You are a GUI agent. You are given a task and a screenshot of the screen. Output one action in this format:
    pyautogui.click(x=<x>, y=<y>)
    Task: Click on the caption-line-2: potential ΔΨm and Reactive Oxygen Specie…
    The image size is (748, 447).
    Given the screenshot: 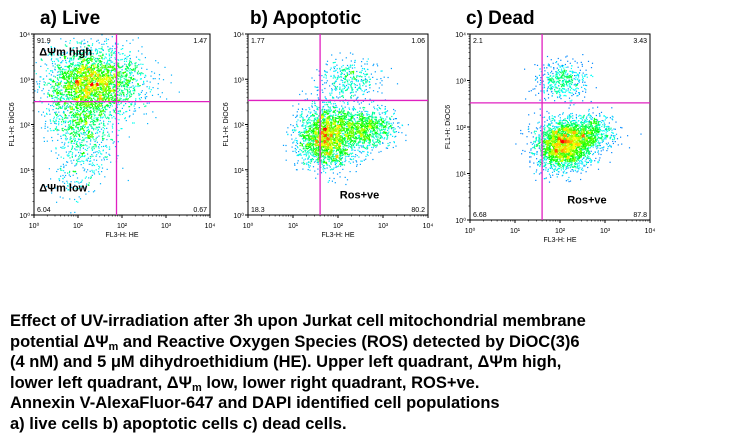 What is the action you would take?
    pyautogui.click(x=295, y=342)
    